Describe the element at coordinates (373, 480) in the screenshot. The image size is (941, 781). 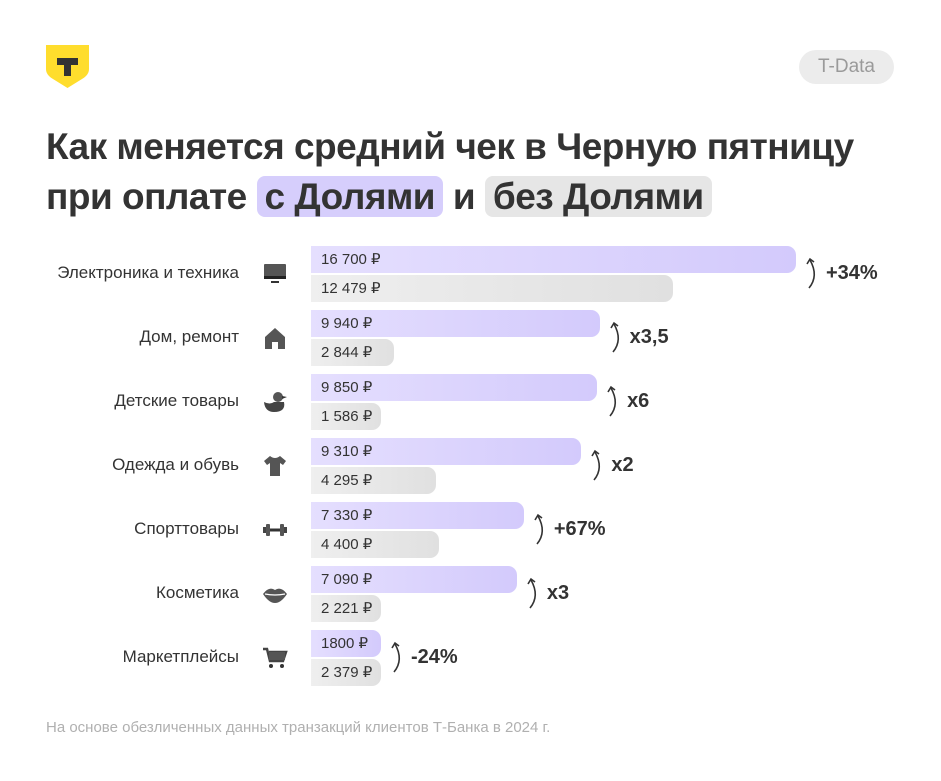
I see `bar-without-dolyami: 4 295 ₽` at that location.